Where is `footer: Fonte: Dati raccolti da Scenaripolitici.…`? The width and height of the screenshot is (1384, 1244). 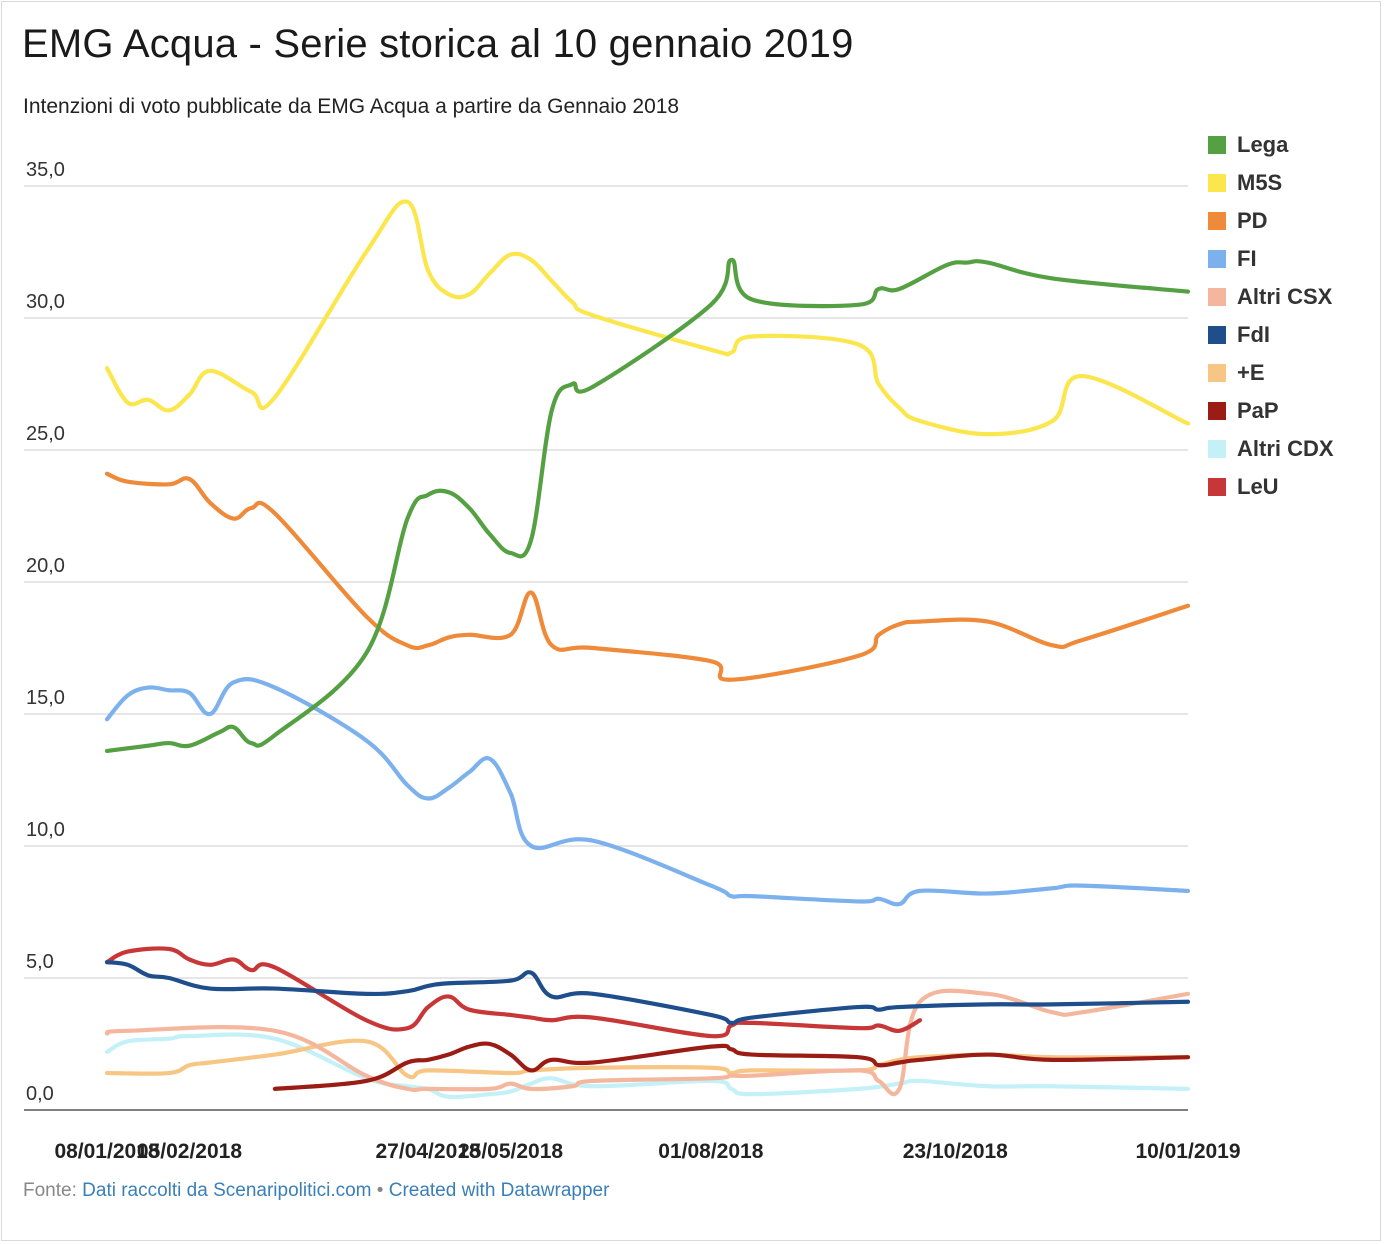
footer: Fonte: Dati raccolti da Scenaripolitici.… is located at coordinates (316, 1191).